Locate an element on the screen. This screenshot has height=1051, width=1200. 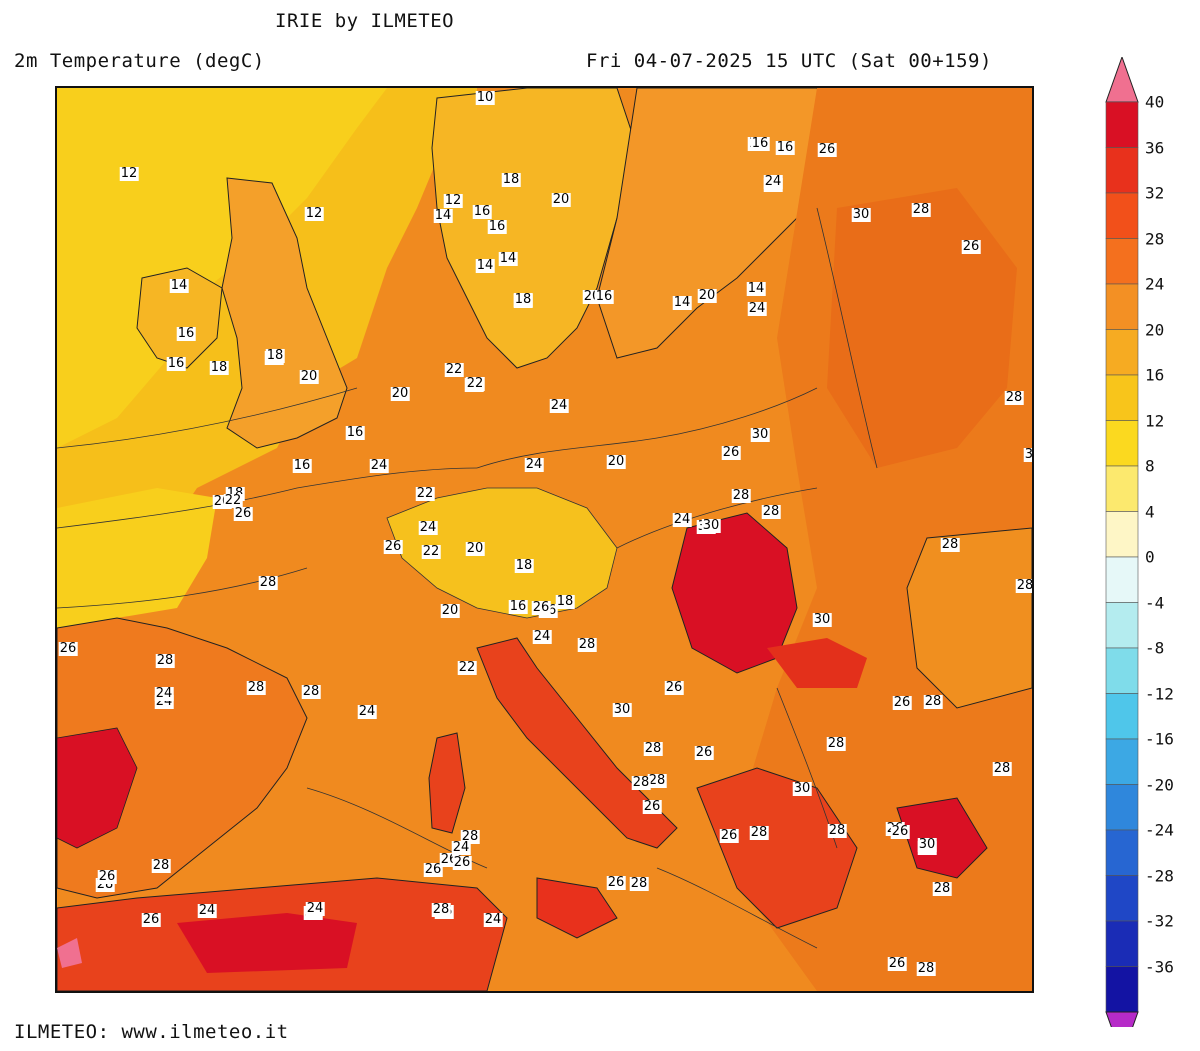
colorbar-tick-label: 28 is located at coordinates (1155, 238).